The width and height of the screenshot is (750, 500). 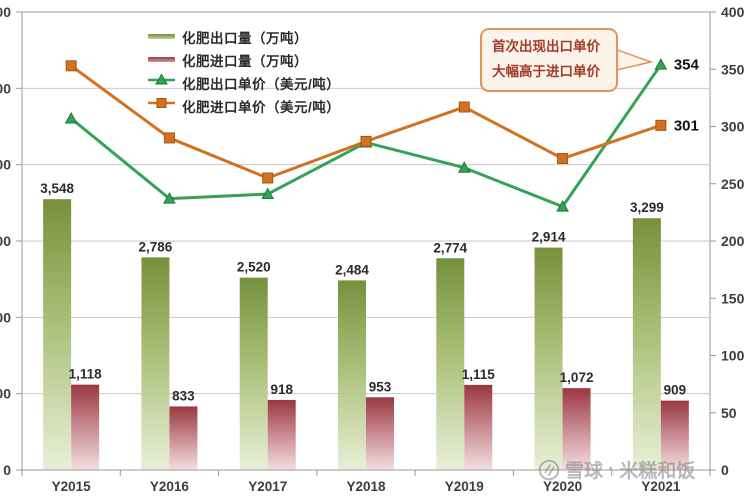 I want to click on right-axis-label: 200, so click(x=733, y=241).